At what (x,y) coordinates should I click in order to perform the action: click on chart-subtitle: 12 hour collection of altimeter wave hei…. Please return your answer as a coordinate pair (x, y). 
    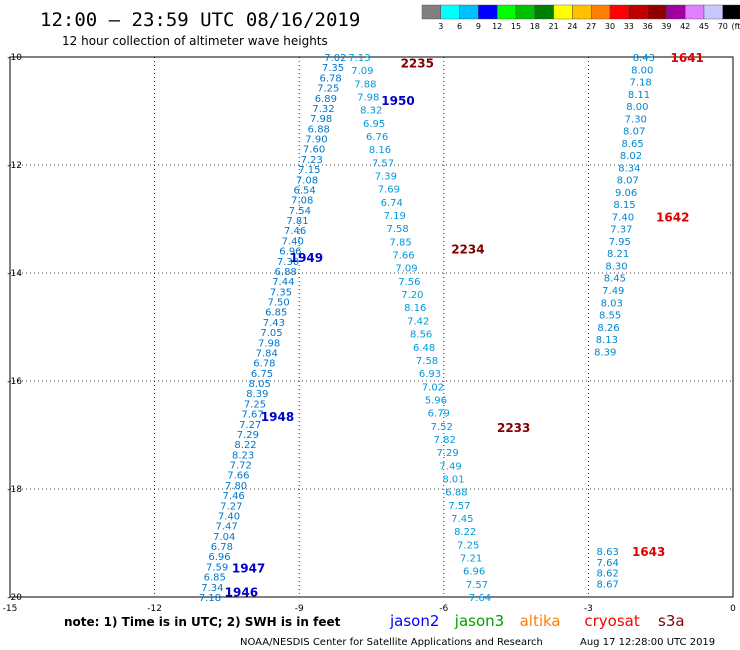
    Looking at the image, I should click on (195, 41).